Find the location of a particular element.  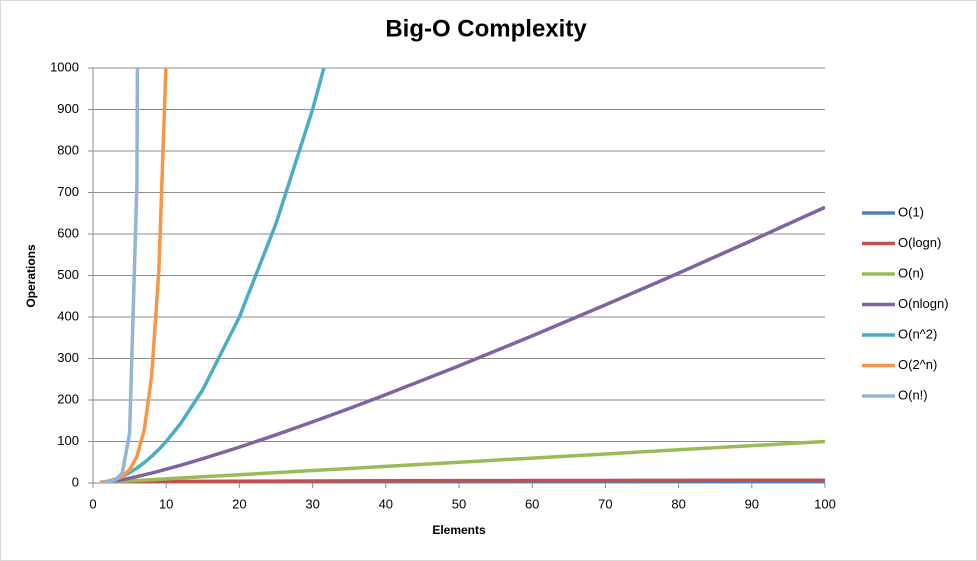

legend-label: O(n^2) is located at coordinates (917, 333).